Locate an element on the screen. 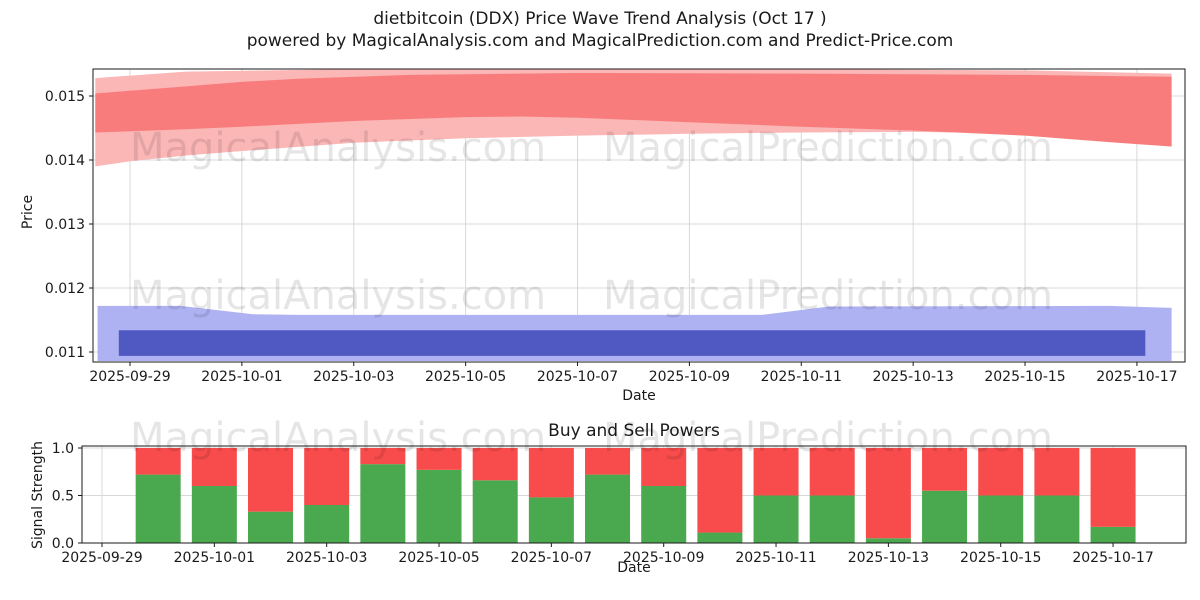 This screenshot has width=1200, height=600. price-band-lower-buy-band-inner is located at coordinates (632, 343).